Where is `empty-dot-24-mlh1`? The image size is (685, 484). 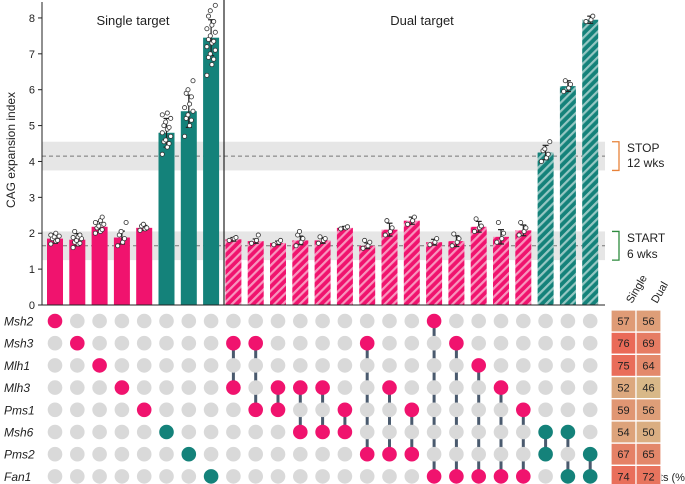 empty-dot-24-mlh1 is located at coordinates (590, 365).